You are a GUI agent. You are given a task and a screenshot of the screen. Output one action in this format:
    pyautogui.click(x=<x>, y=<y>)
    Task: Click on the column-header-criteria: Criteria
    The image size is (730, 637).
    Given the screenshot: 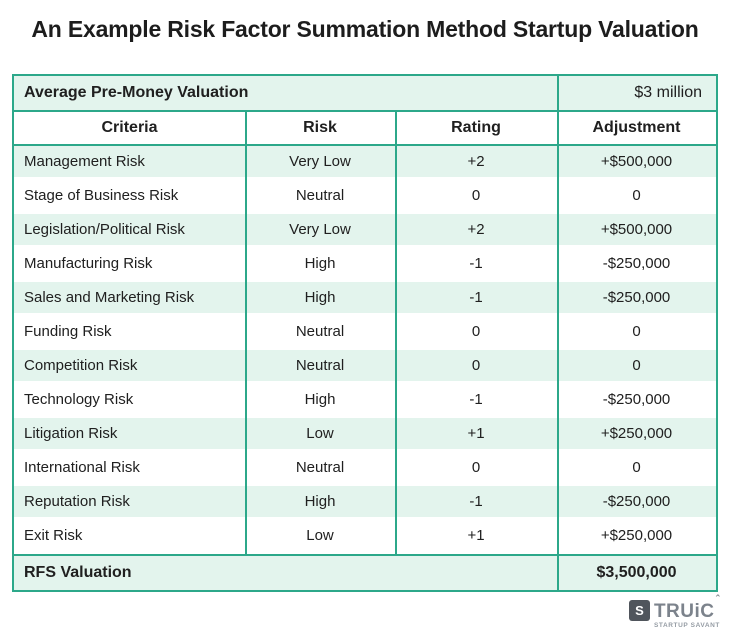 What is the action you would take?
    pyautogui.click(x=129, y=127)
    